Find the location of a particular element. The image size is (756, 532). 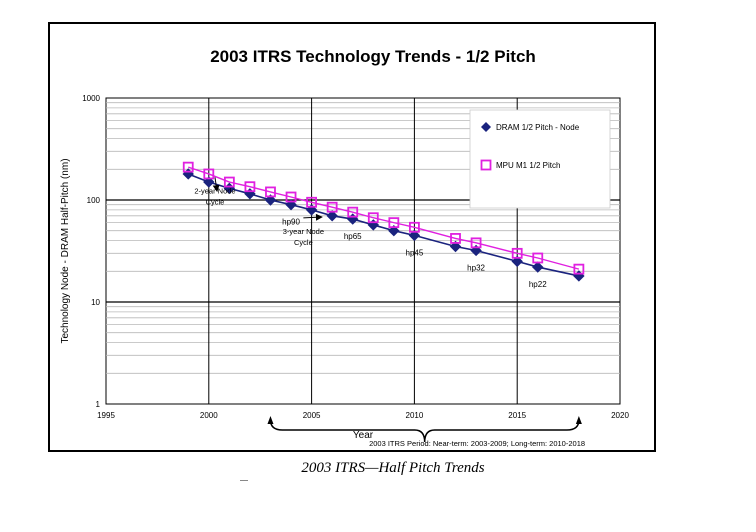

legend-marker-square is located at coordinates (486, 165).